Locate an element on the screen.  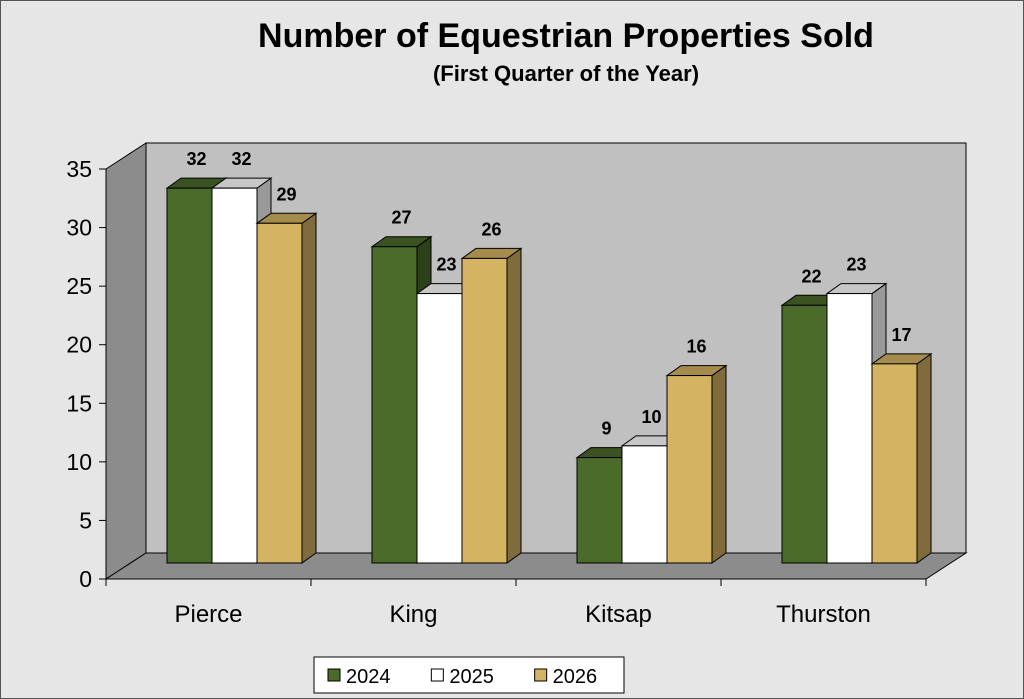
data-label: 29 is located at coordinates (286, 194).